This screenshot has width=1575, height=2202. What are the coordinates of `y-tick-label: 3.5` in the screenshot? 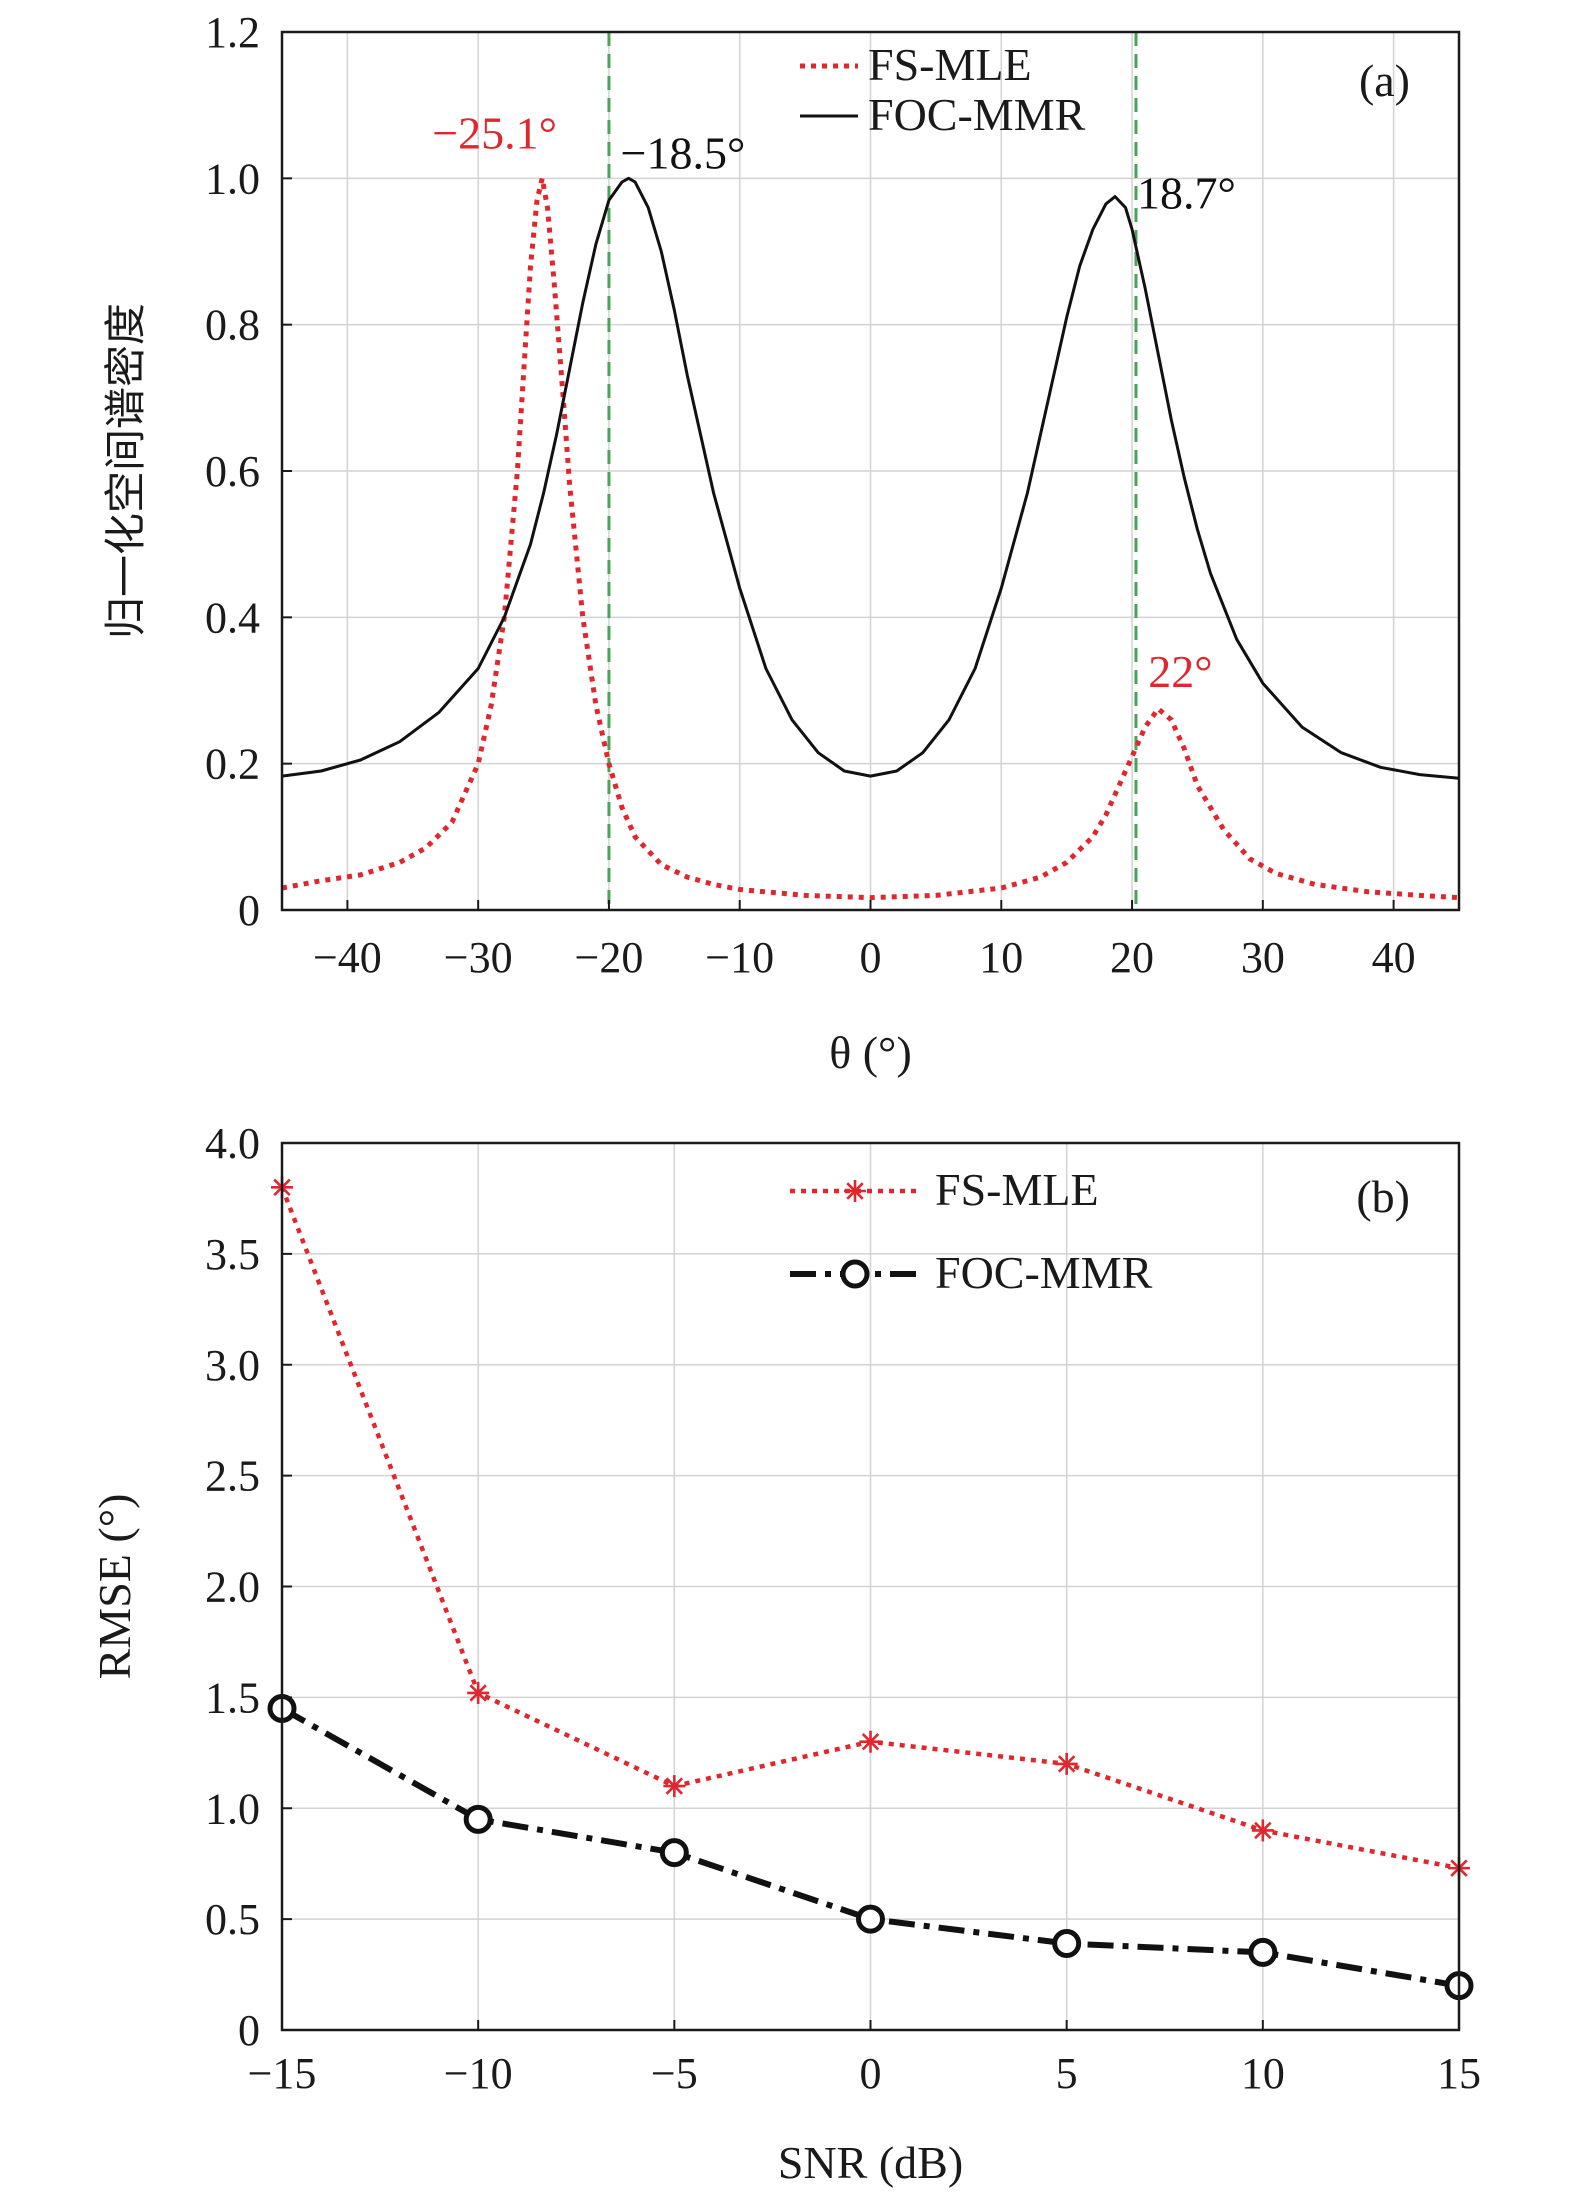 It's located at (232, 1254).